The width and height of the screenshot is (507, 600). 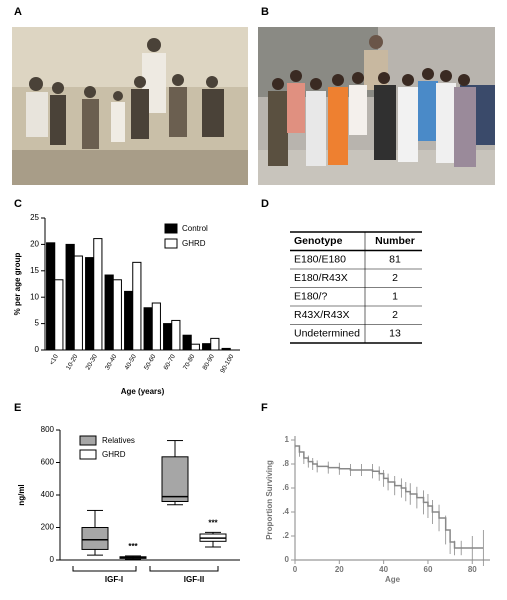 What do you see at coordinates (150, 362) in the screenshot?
I see `x-tick-label: 50-60` at bounding box center [150, 362].